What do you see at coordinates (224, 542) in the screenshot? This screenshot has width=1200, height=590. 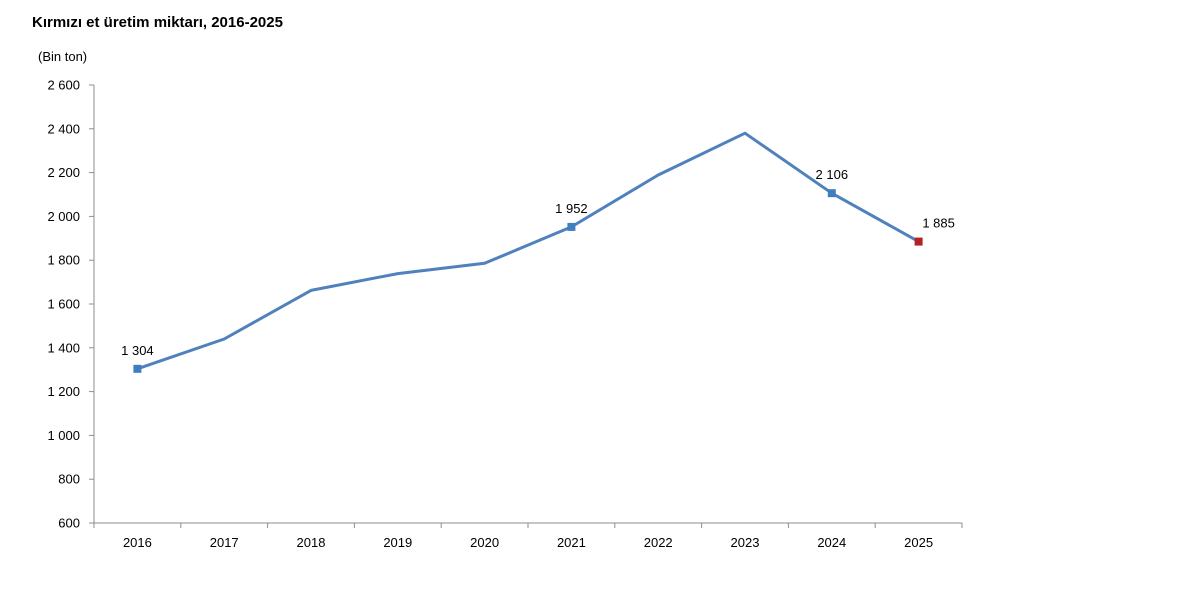 I see `x-tick-label: 2017` at bounding box center [224, 542].